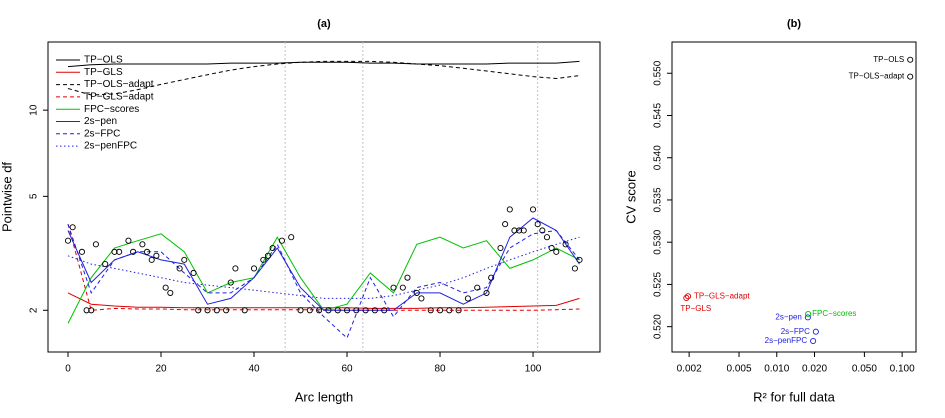  Describe the element at coordinates (658, 115) in the screenshot. I see `y-tick-label: 0.545` at that location.